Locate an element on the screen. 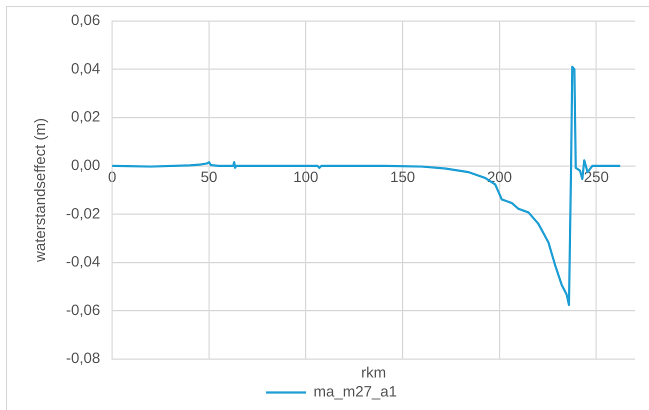  y-axis-title: waterstandseffect (m) is located at coordinates (41, 190).